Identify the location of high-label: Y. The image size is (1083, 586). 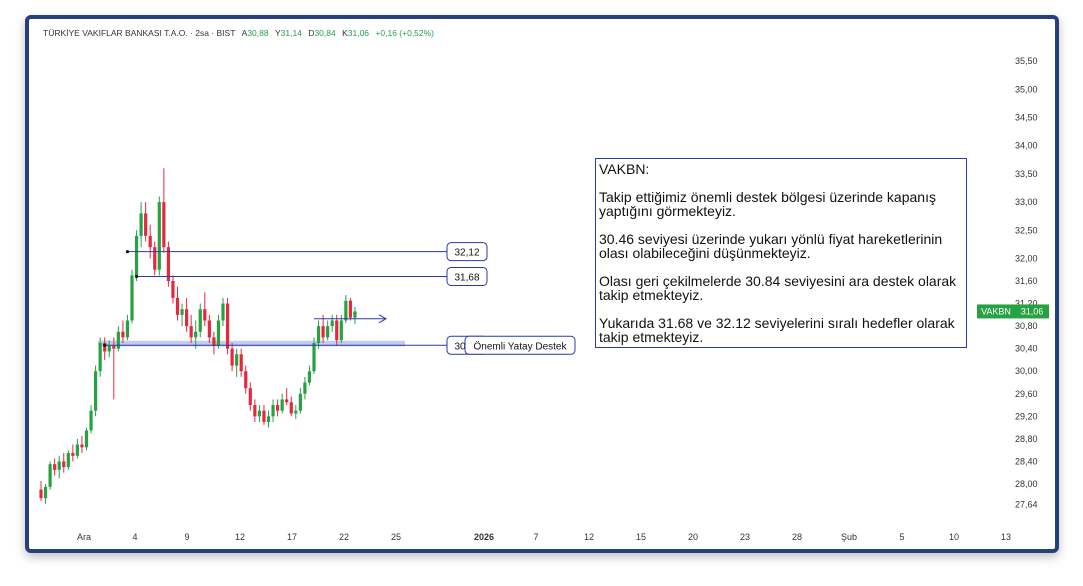
(277, 33).